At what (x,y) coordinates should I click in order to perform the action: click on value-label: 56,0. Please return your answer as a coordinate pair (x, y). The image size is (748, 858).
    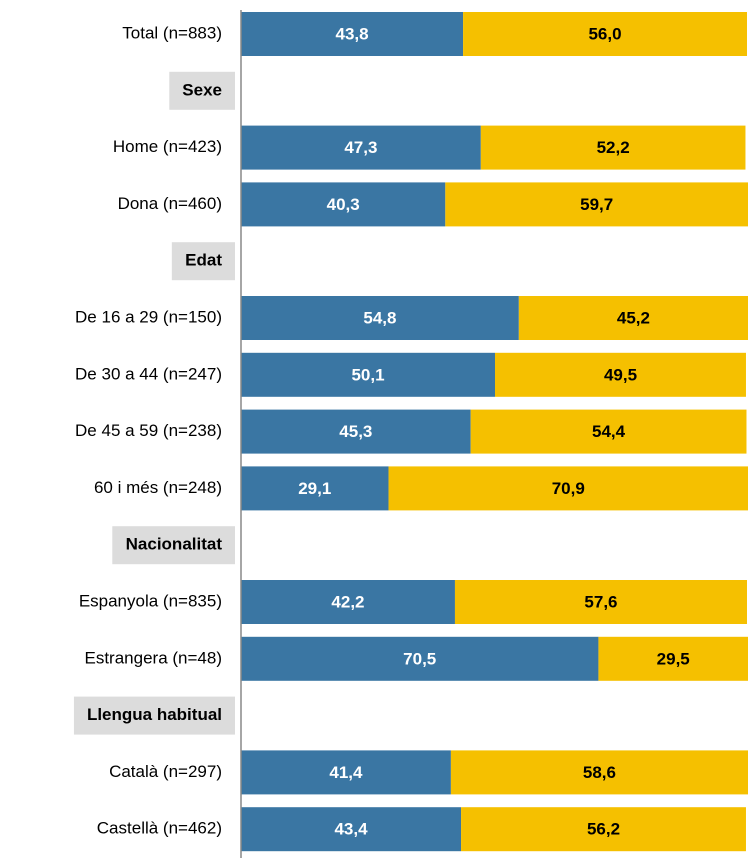
    Looking at the image, I should click on (604, 33).